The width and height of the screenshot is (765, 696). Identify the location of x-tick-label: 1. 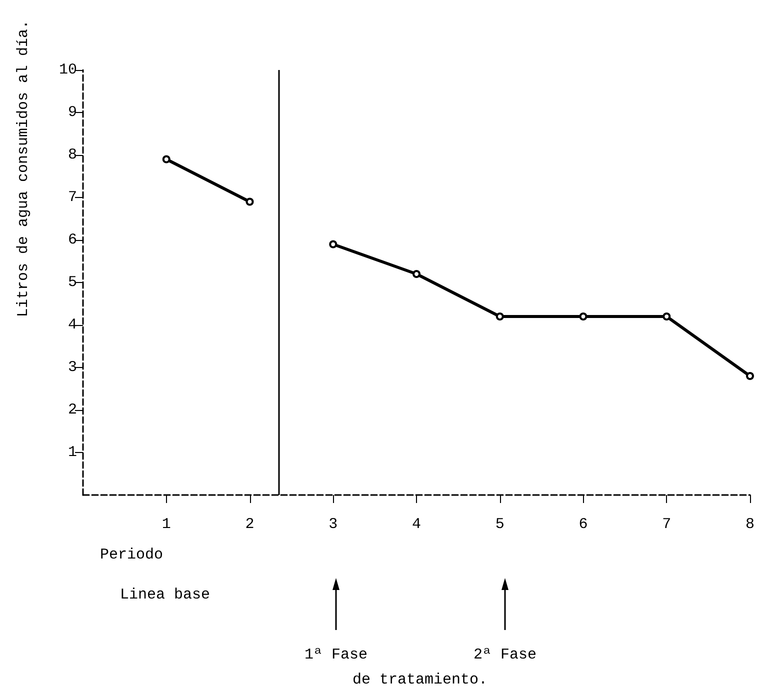
(166, 524).